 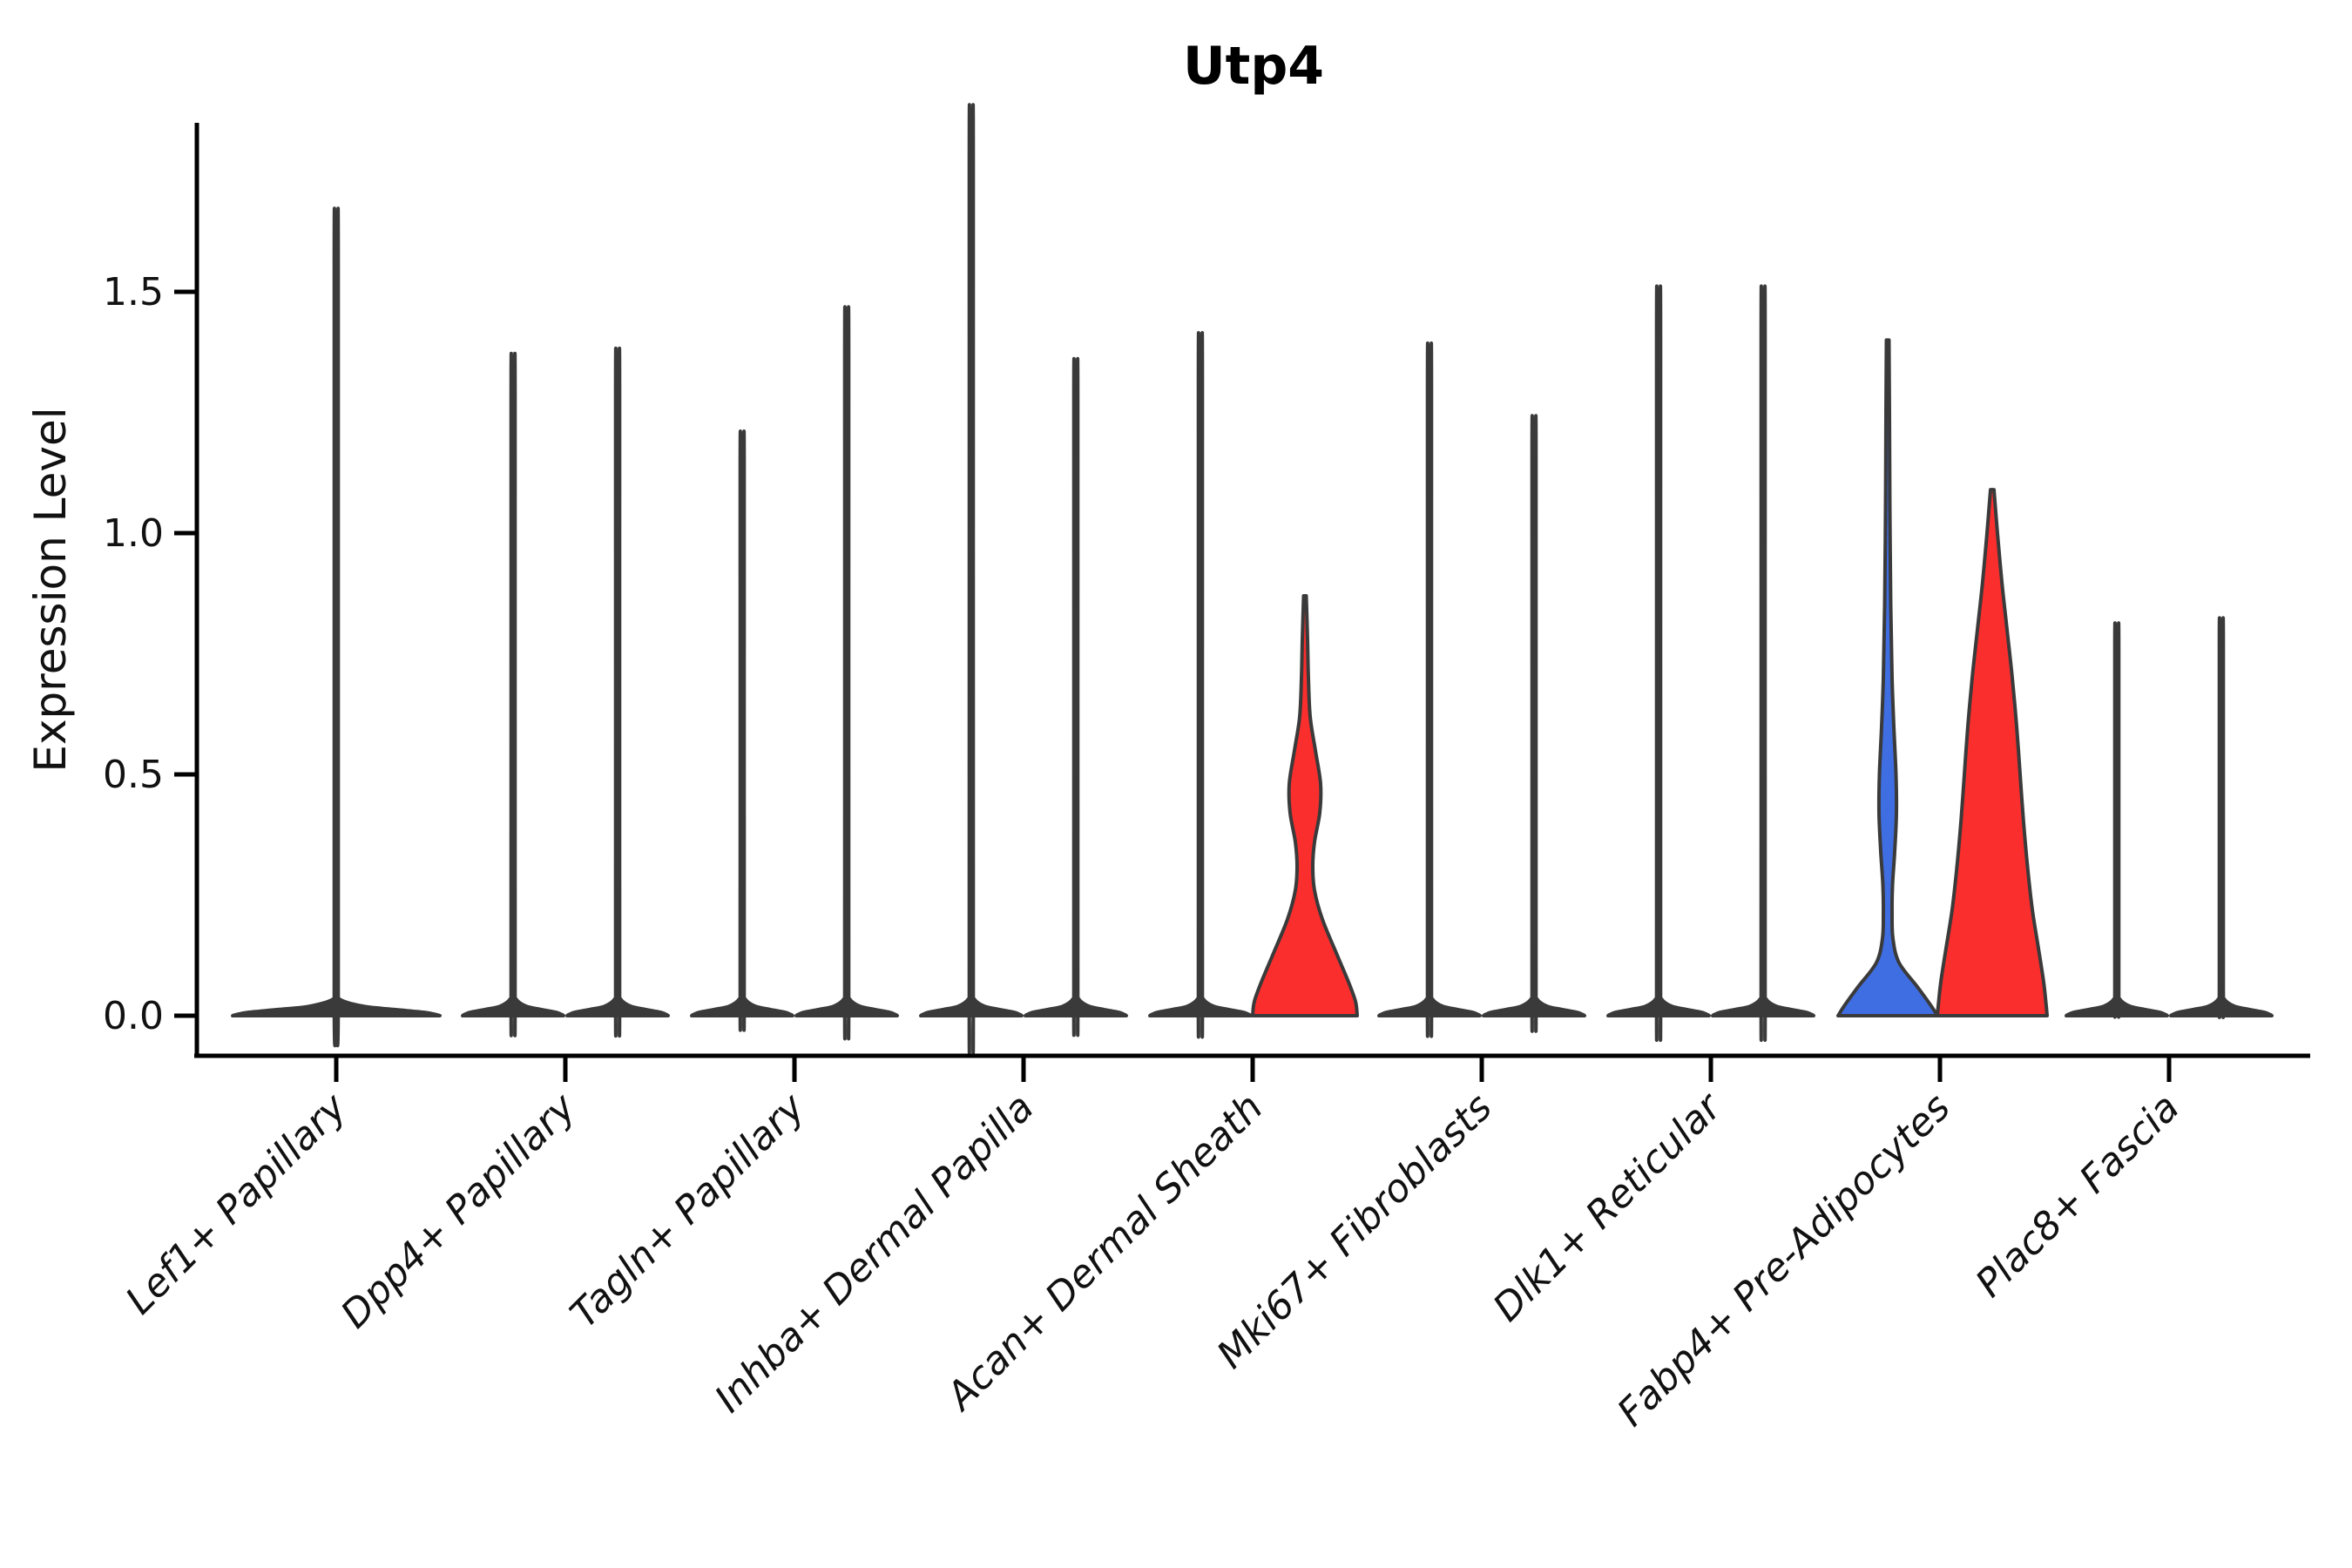 What do you see at coordinates (1534, 723) in the screenshot?
I see `violin-mki67-group1` at bounding box center [1534, 723].